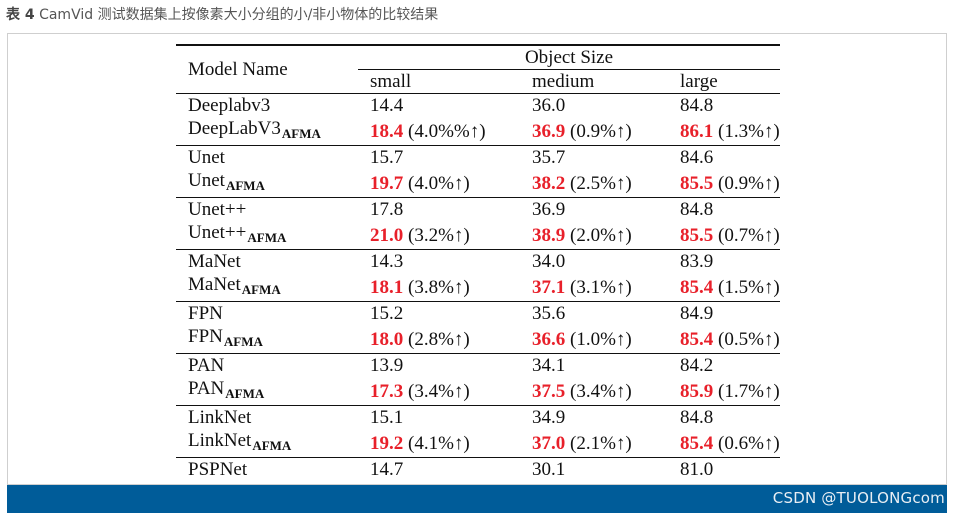 This screenshot has height=515, width=961. Describe the element at coordinates (549, 157) in the screenshot. I see `value-medium: 35.7` at that location.